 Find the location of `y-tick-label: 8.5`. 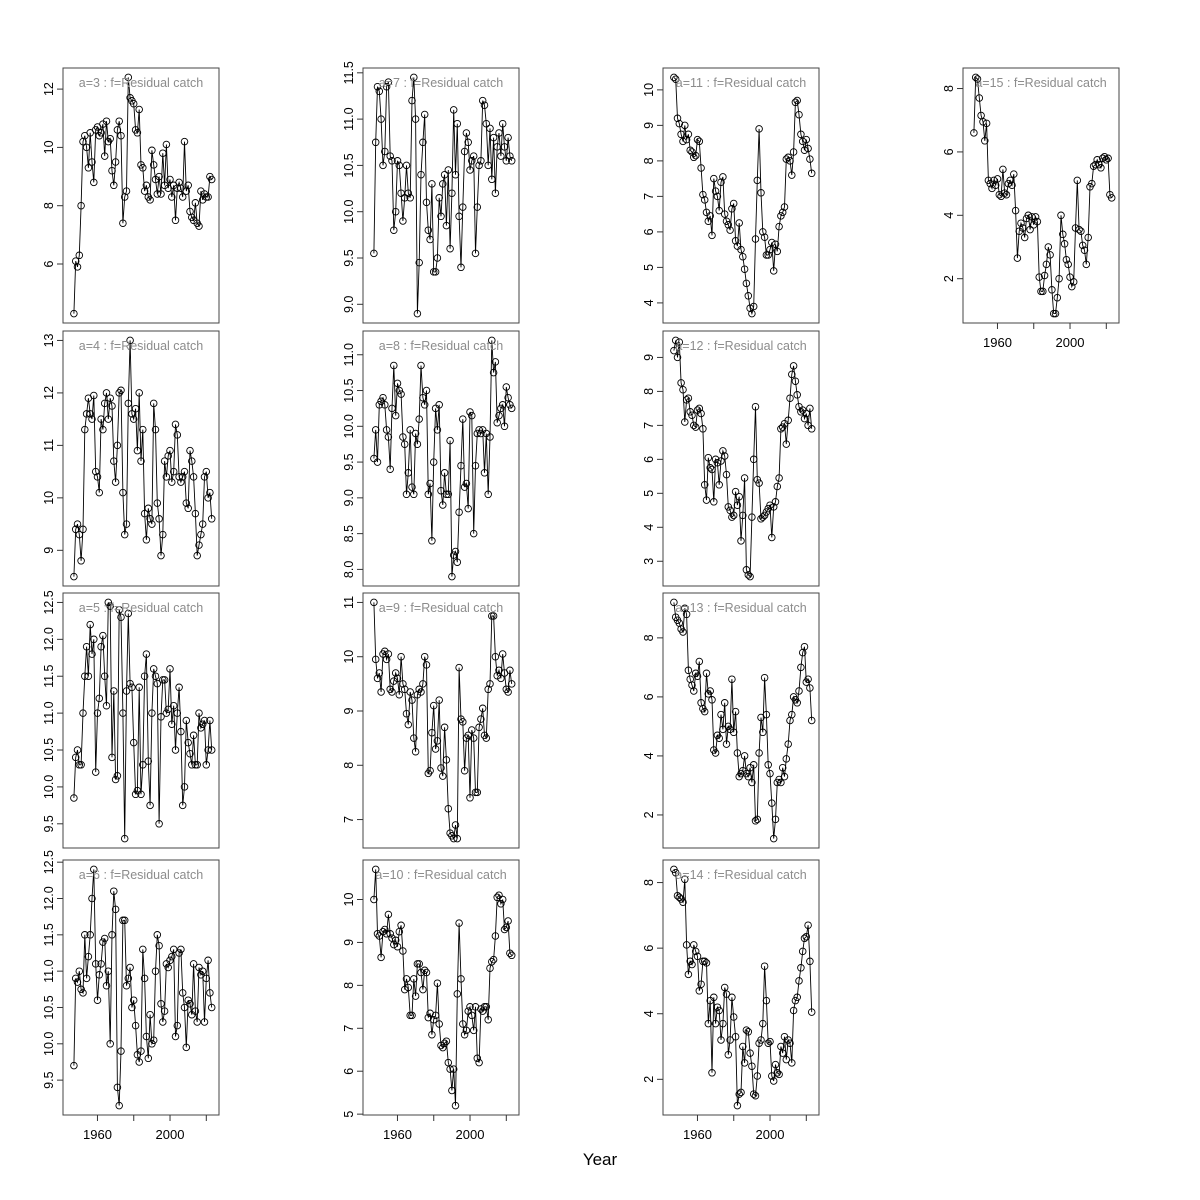

y-tick-label: 8.5 is located at coordinates (349, 533).